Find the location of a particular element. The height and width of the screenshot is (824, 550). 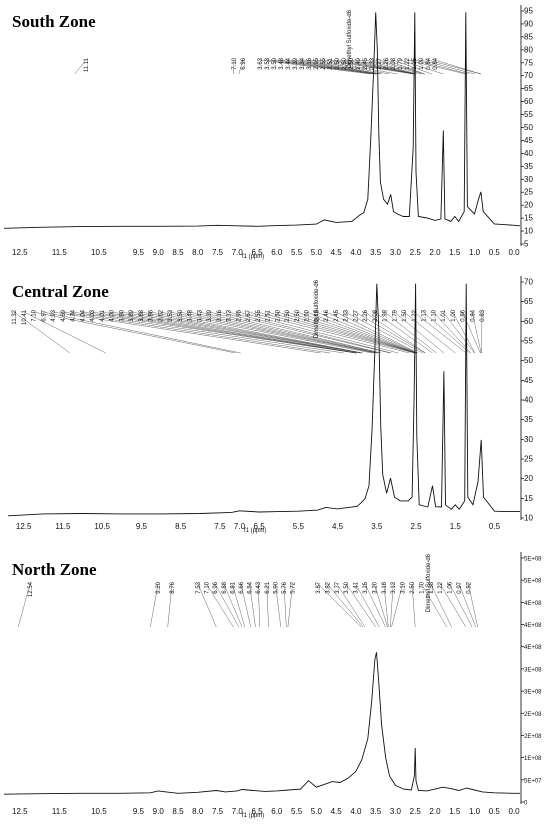

peak-label: 1.06 is located at coordinates (451, 587).